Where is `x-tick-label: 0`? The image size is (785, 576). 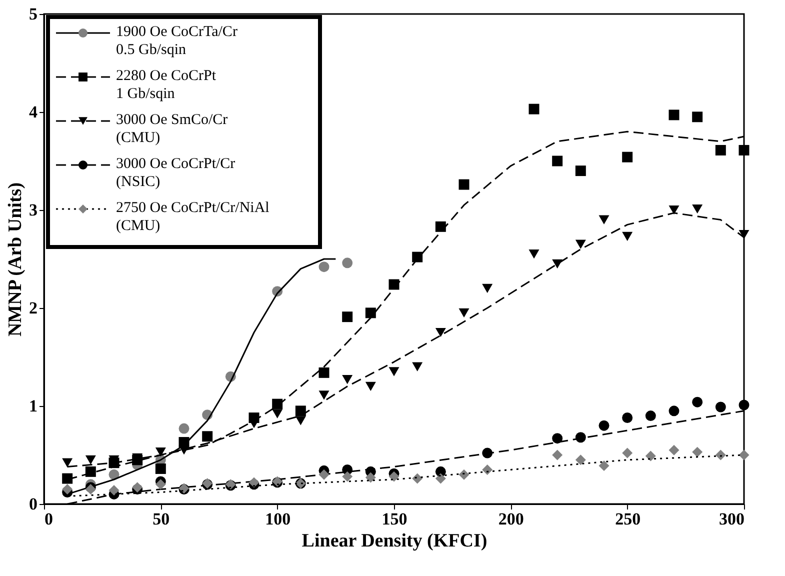 x-tick-label: 0 is located at coordinates (48, 519).